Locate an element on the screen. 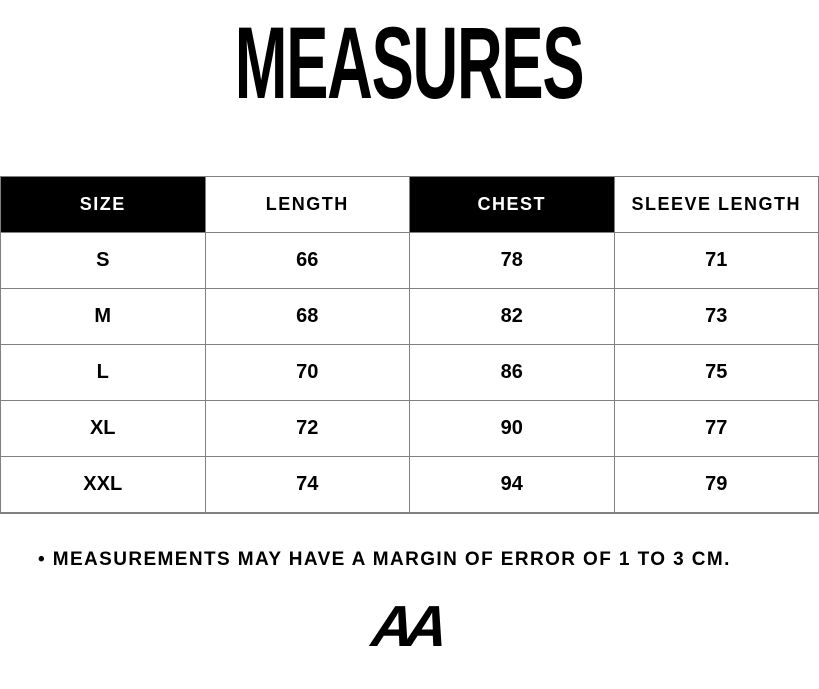 The width and height of the screenshot is (819, 689). chest-cell: 86 is located at coordinates (512, 372).